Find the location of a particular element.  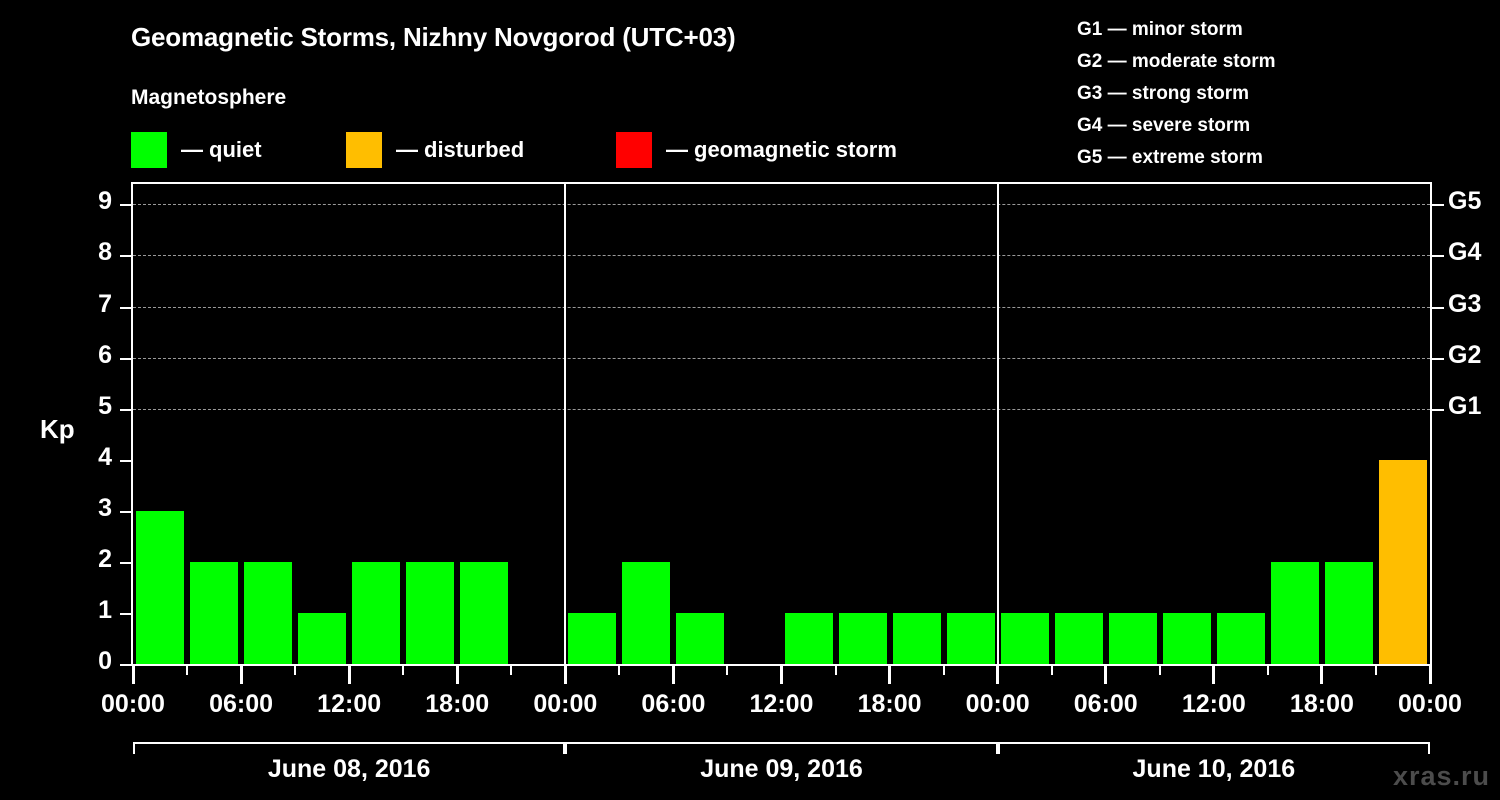

y-axis-label: 3 is located at coordinates (105, 507).